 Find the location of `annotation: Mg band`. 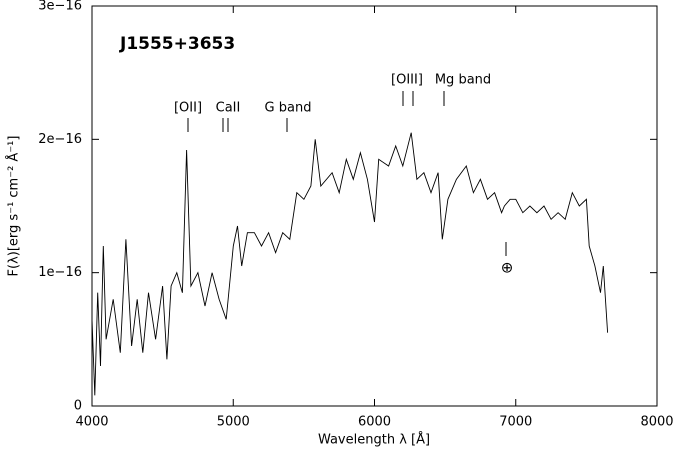

annotation: Mg band is located at coordinates (463, 80).